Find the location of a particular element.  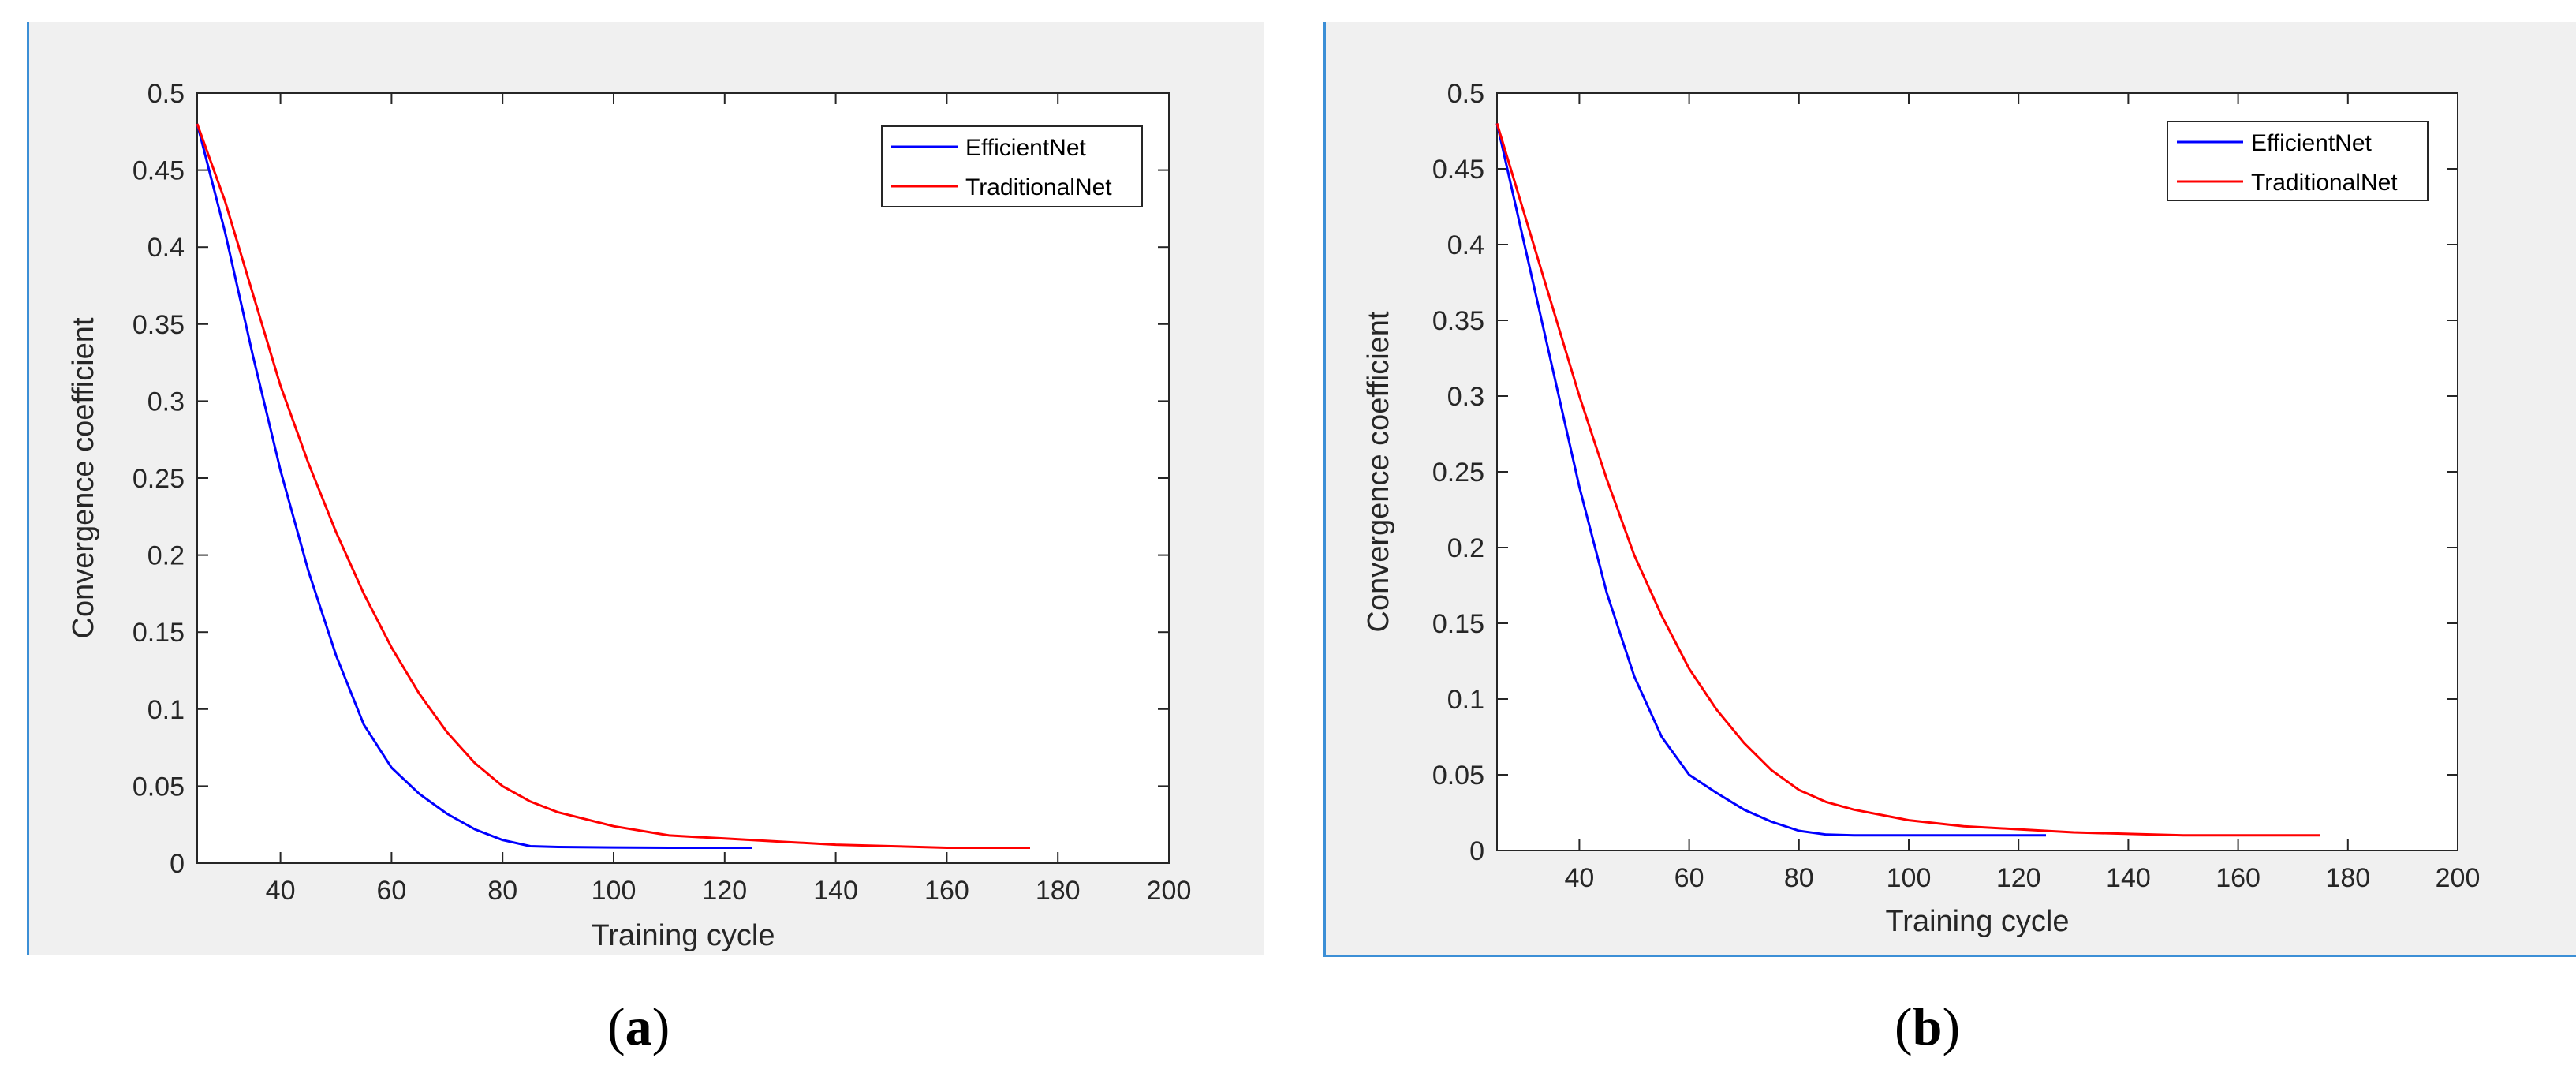

panel-label-a-open: ( is located at coordinates (616, 1026).